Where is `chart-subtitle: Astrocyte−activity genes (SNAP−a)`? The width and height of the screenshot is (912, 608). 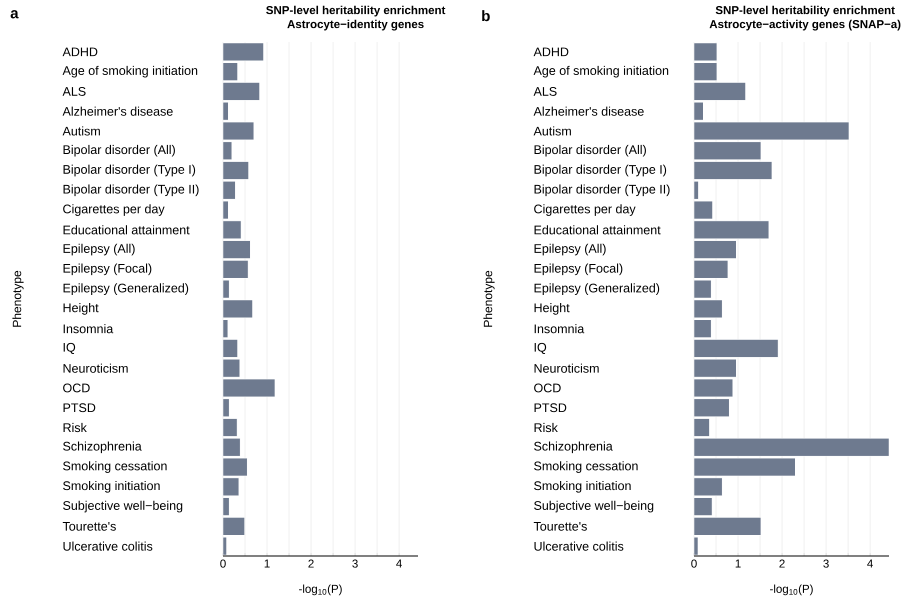
chart-subtitle: Astrocyte−activity genes (SNAP−a) is located at coordinates (805, 25).